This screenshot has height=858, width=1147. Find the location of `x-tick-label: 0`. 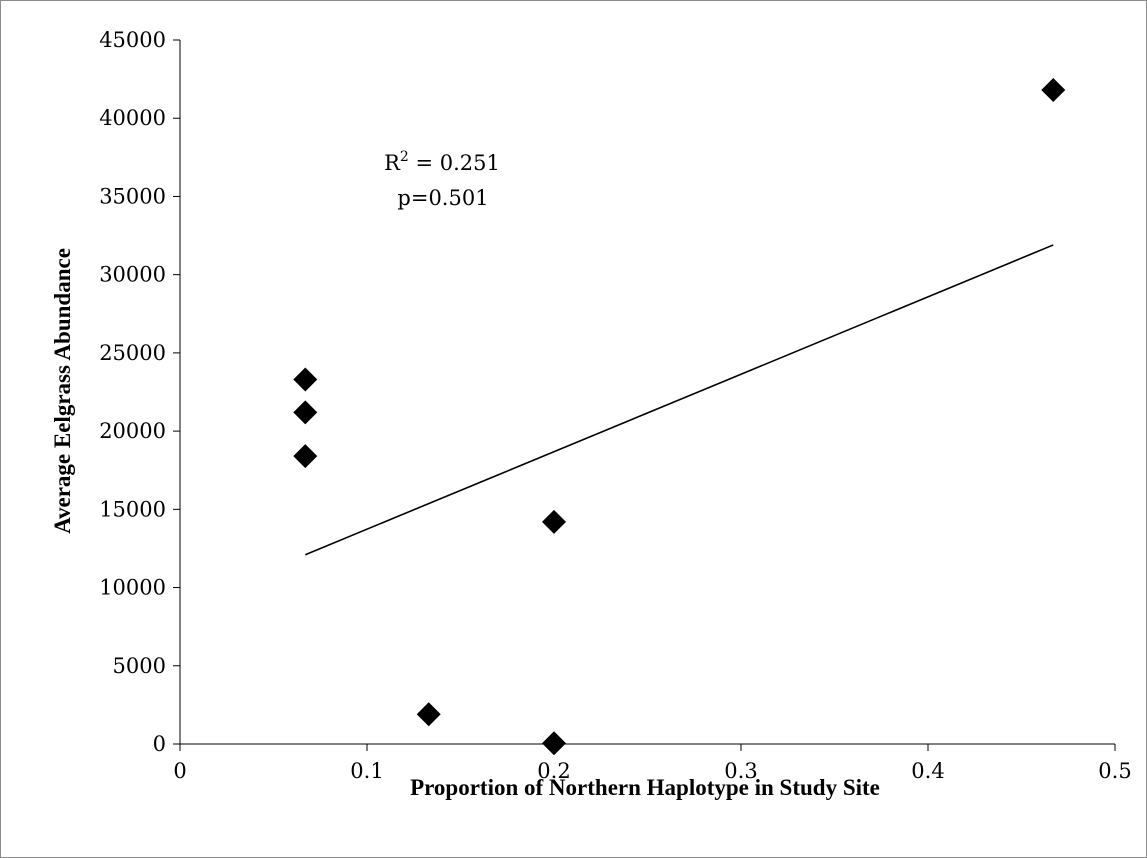

x-tick-label: 0 is located at coordinates (179, 771).